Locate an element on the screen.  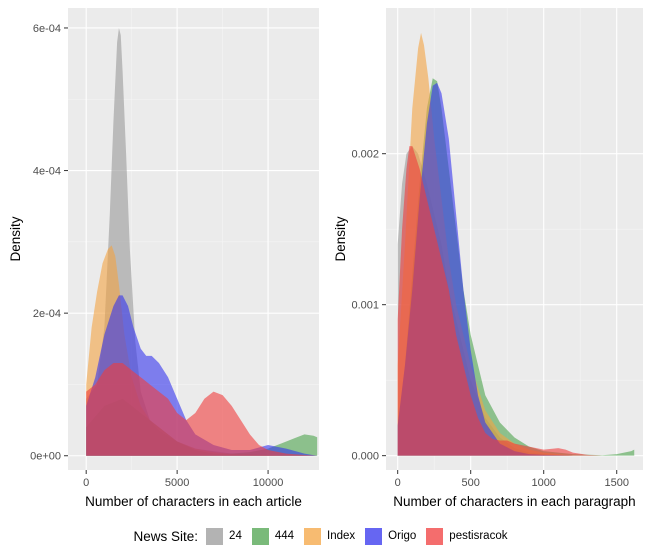
y-axis: 0.000 0.001 0.002 is located at coordinates (368, 306).